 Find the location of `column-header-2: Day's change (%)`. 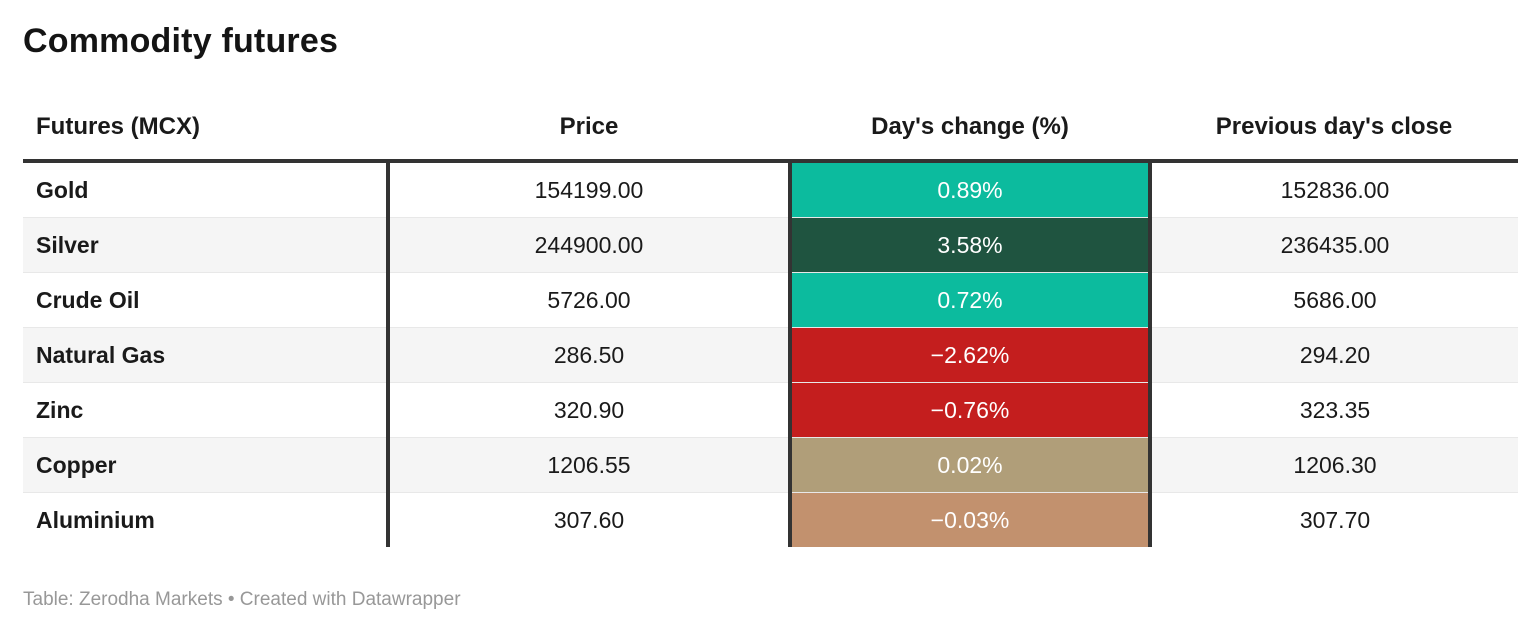

column-header-2: Day's change (%) is located at coordinates (970, 134).